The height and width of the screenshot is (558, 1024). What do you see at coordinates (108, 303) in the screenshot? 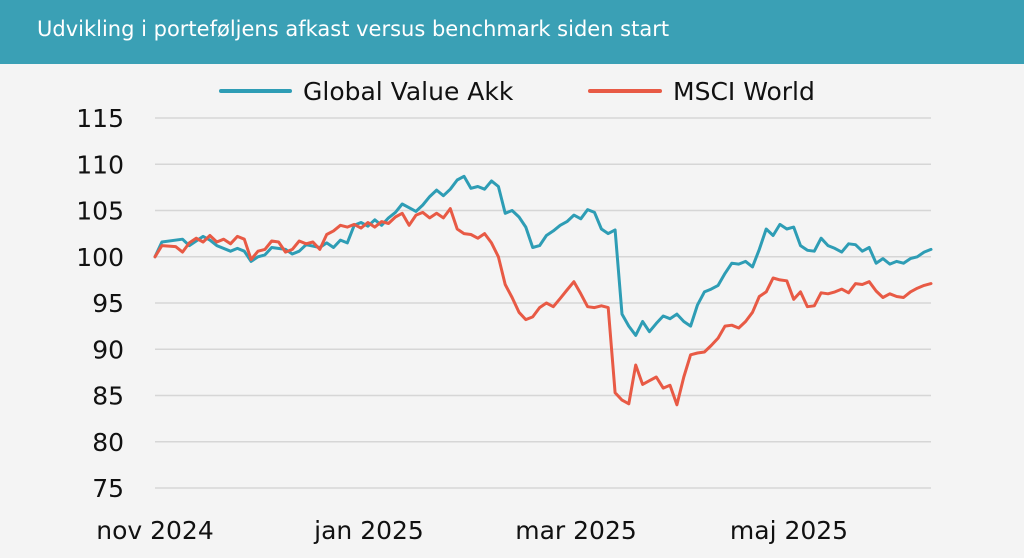
I see `y-tick-label-95: 95` at bounding box center [108, 303].